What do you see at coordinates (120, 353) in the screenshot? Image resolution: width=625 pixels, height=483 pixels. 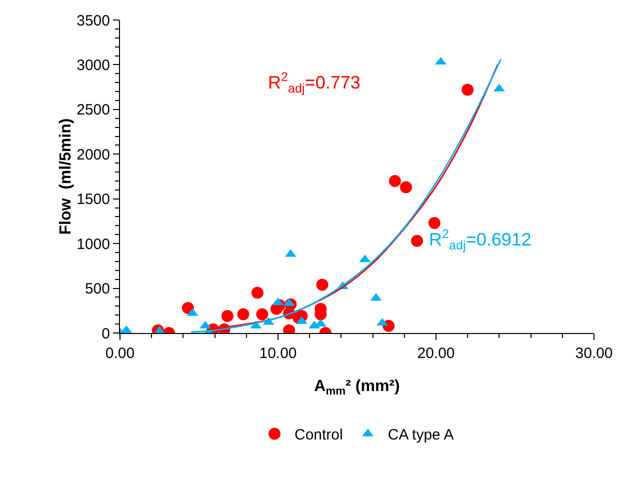 I see `x-tick-label: 0.00` at bounding box center [120, 353].